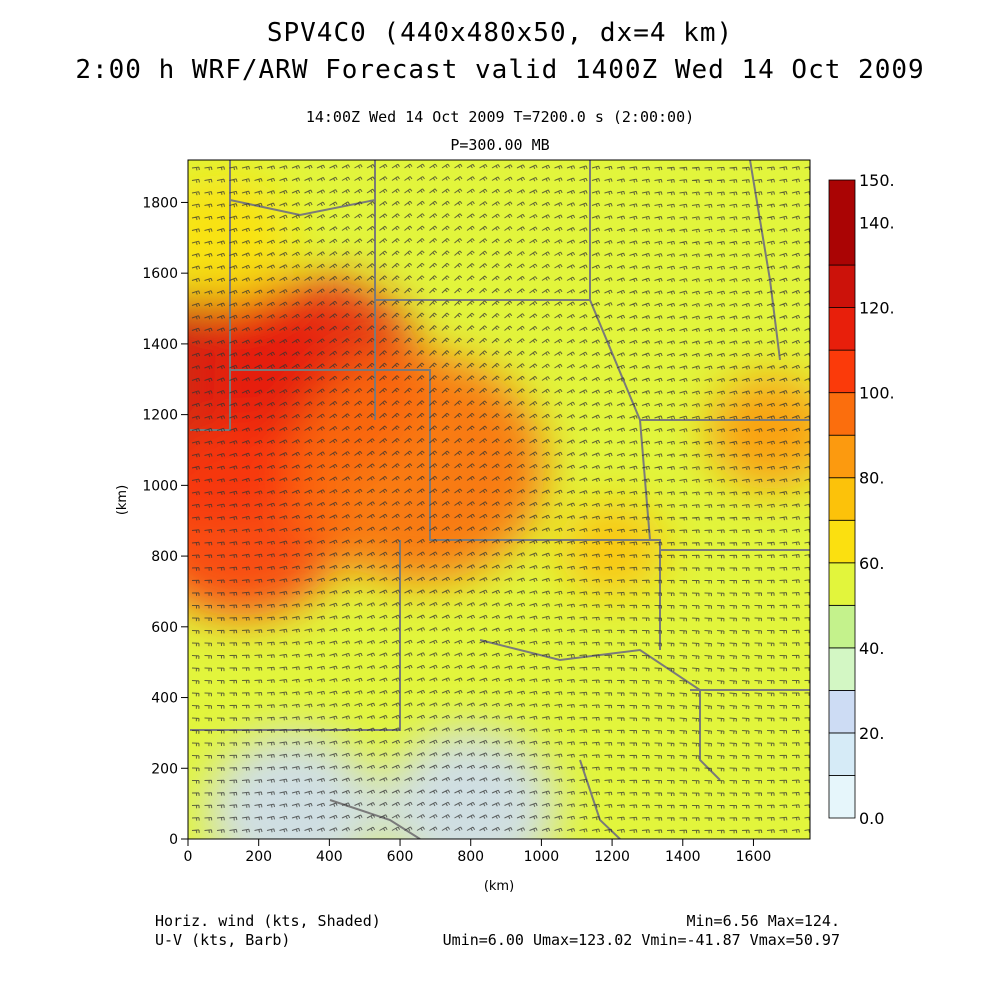 Image resolution: width=1000 pixels, height=1000 pixels. I want to click on y-axis-label: (km), so click(122, 500).